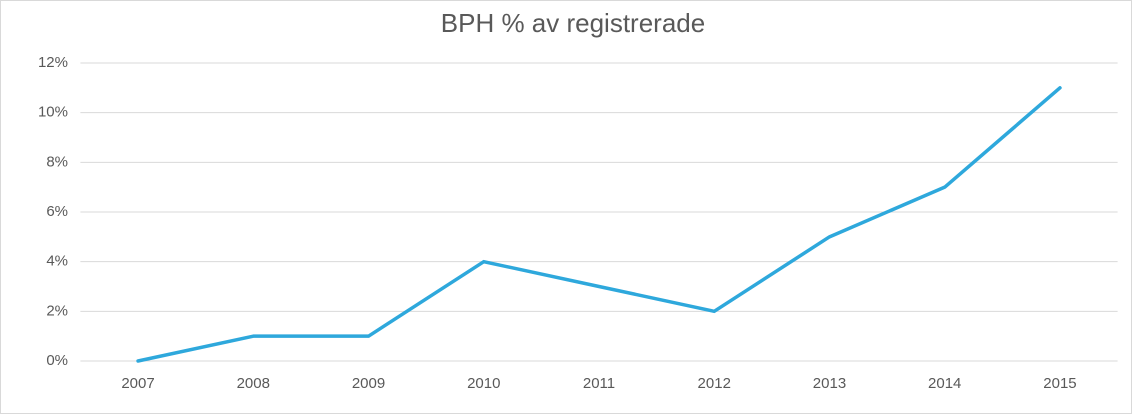 The width and height of the screenshot is (1132, 414). Describe the element at coordinates (368, 383) in the screenshot. I see `x-tick-label: 2009` at that location.